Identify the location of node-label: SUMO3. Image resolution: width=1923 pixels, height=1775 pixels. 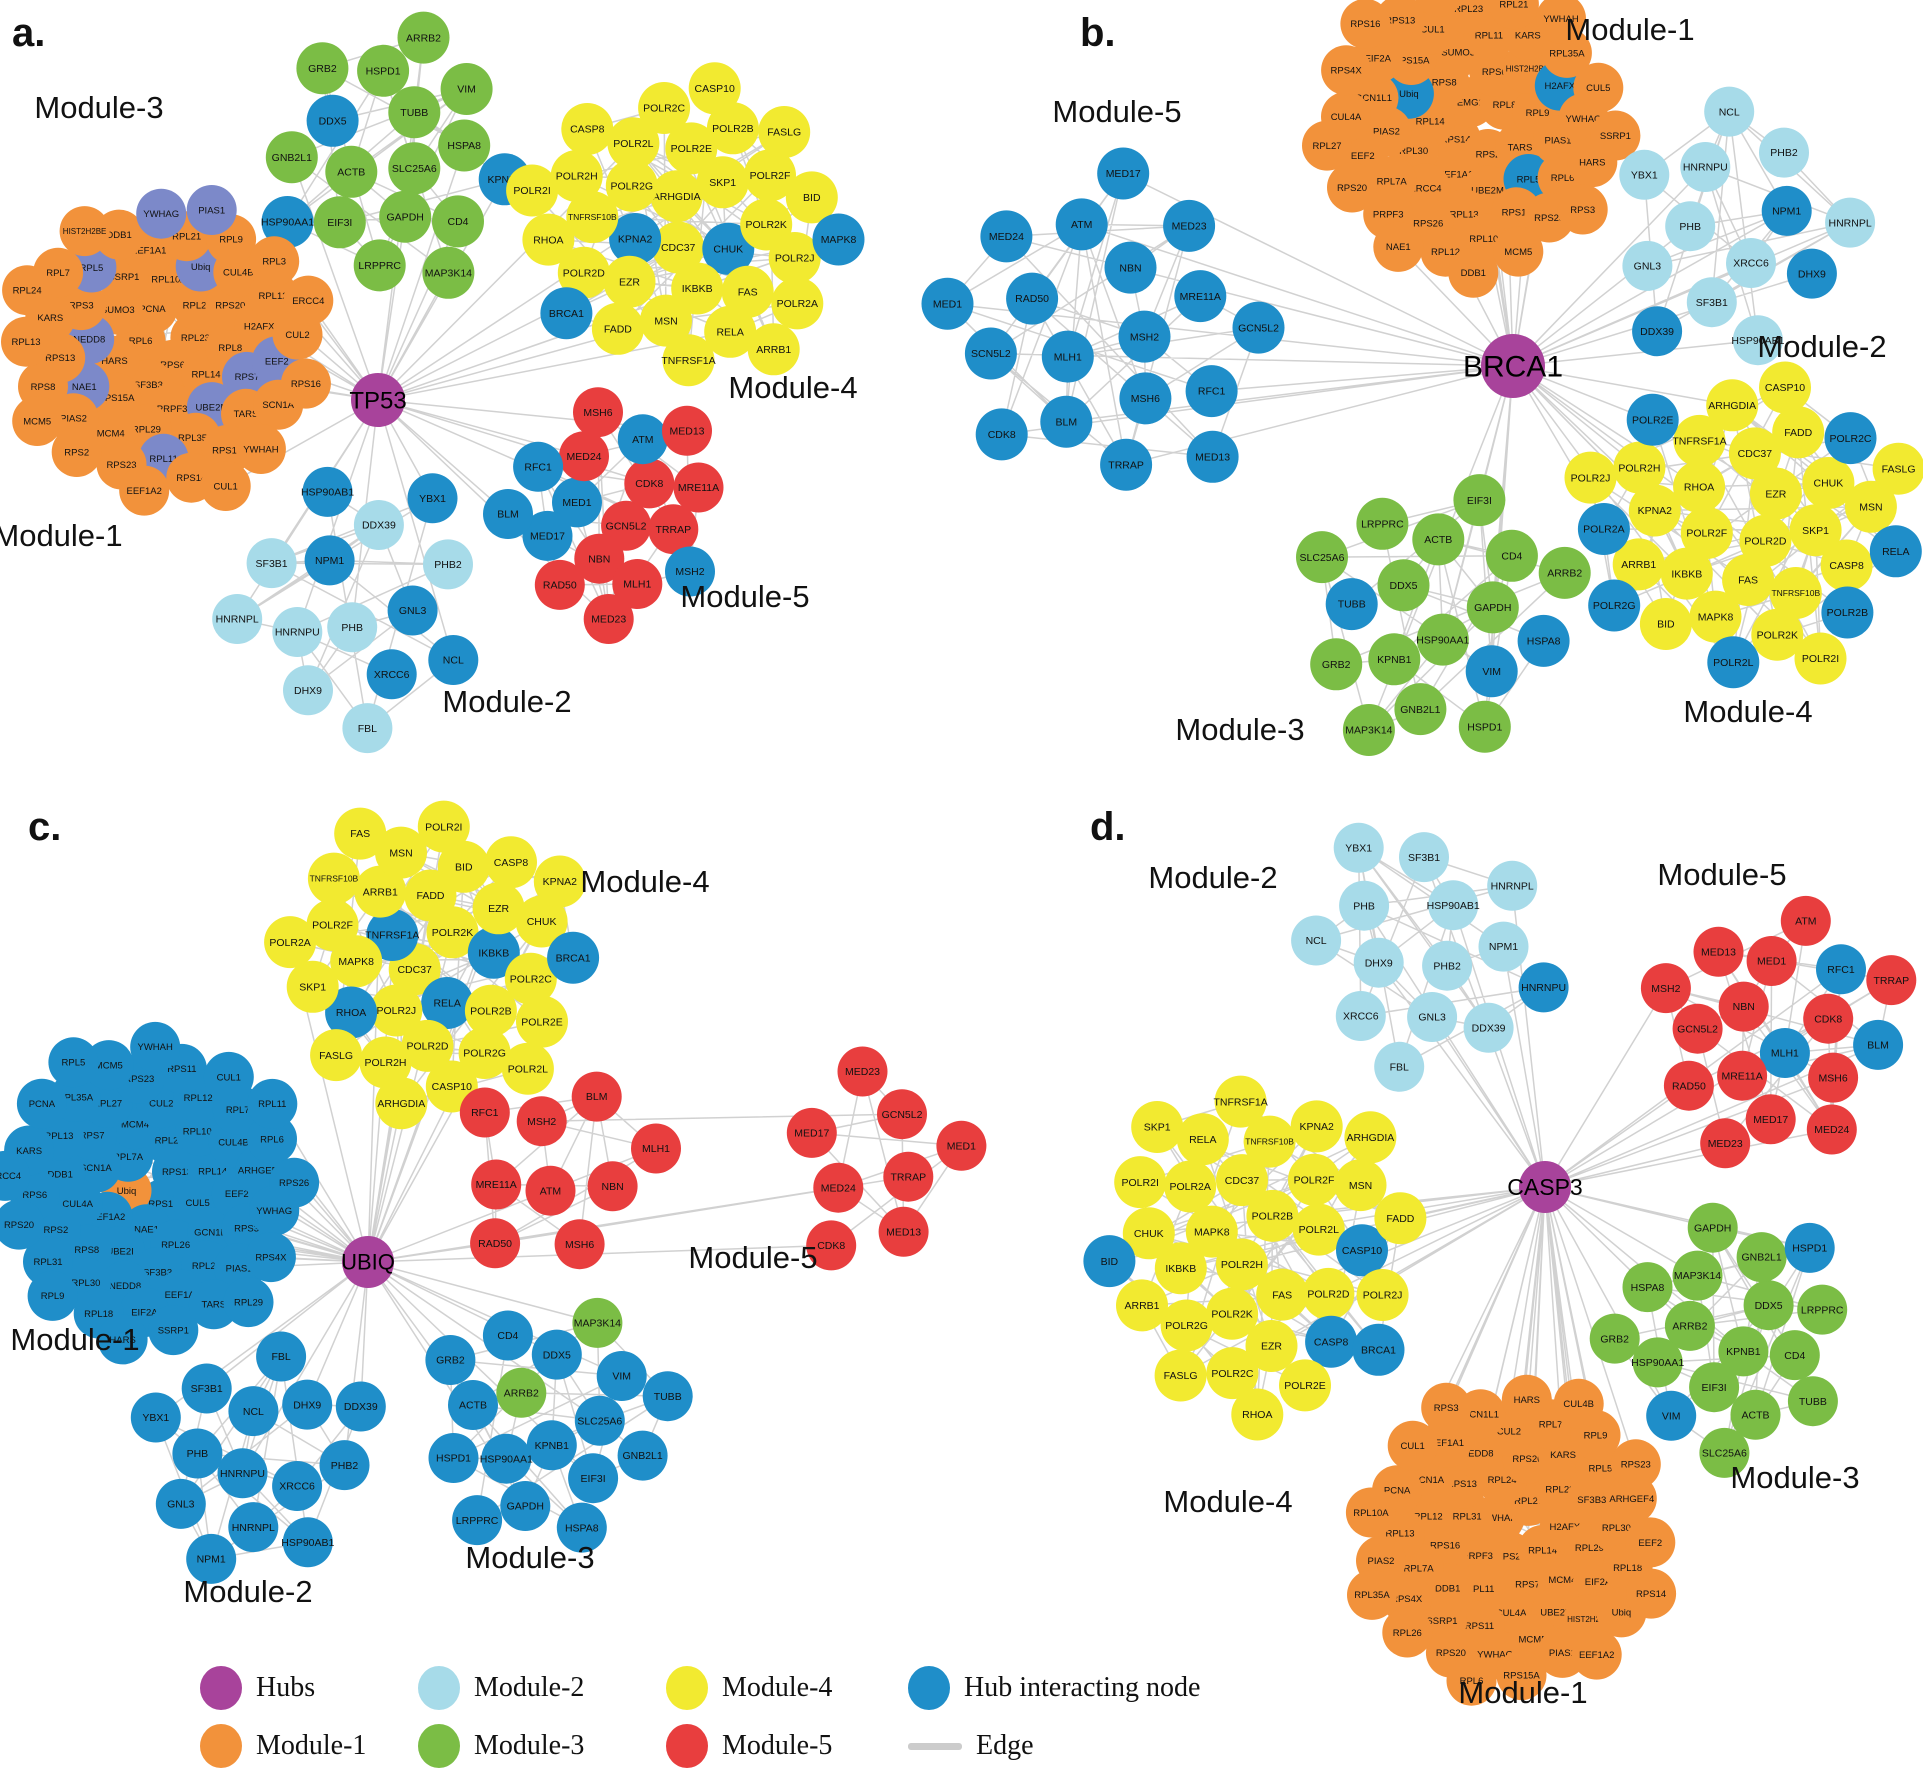
(118, 310).